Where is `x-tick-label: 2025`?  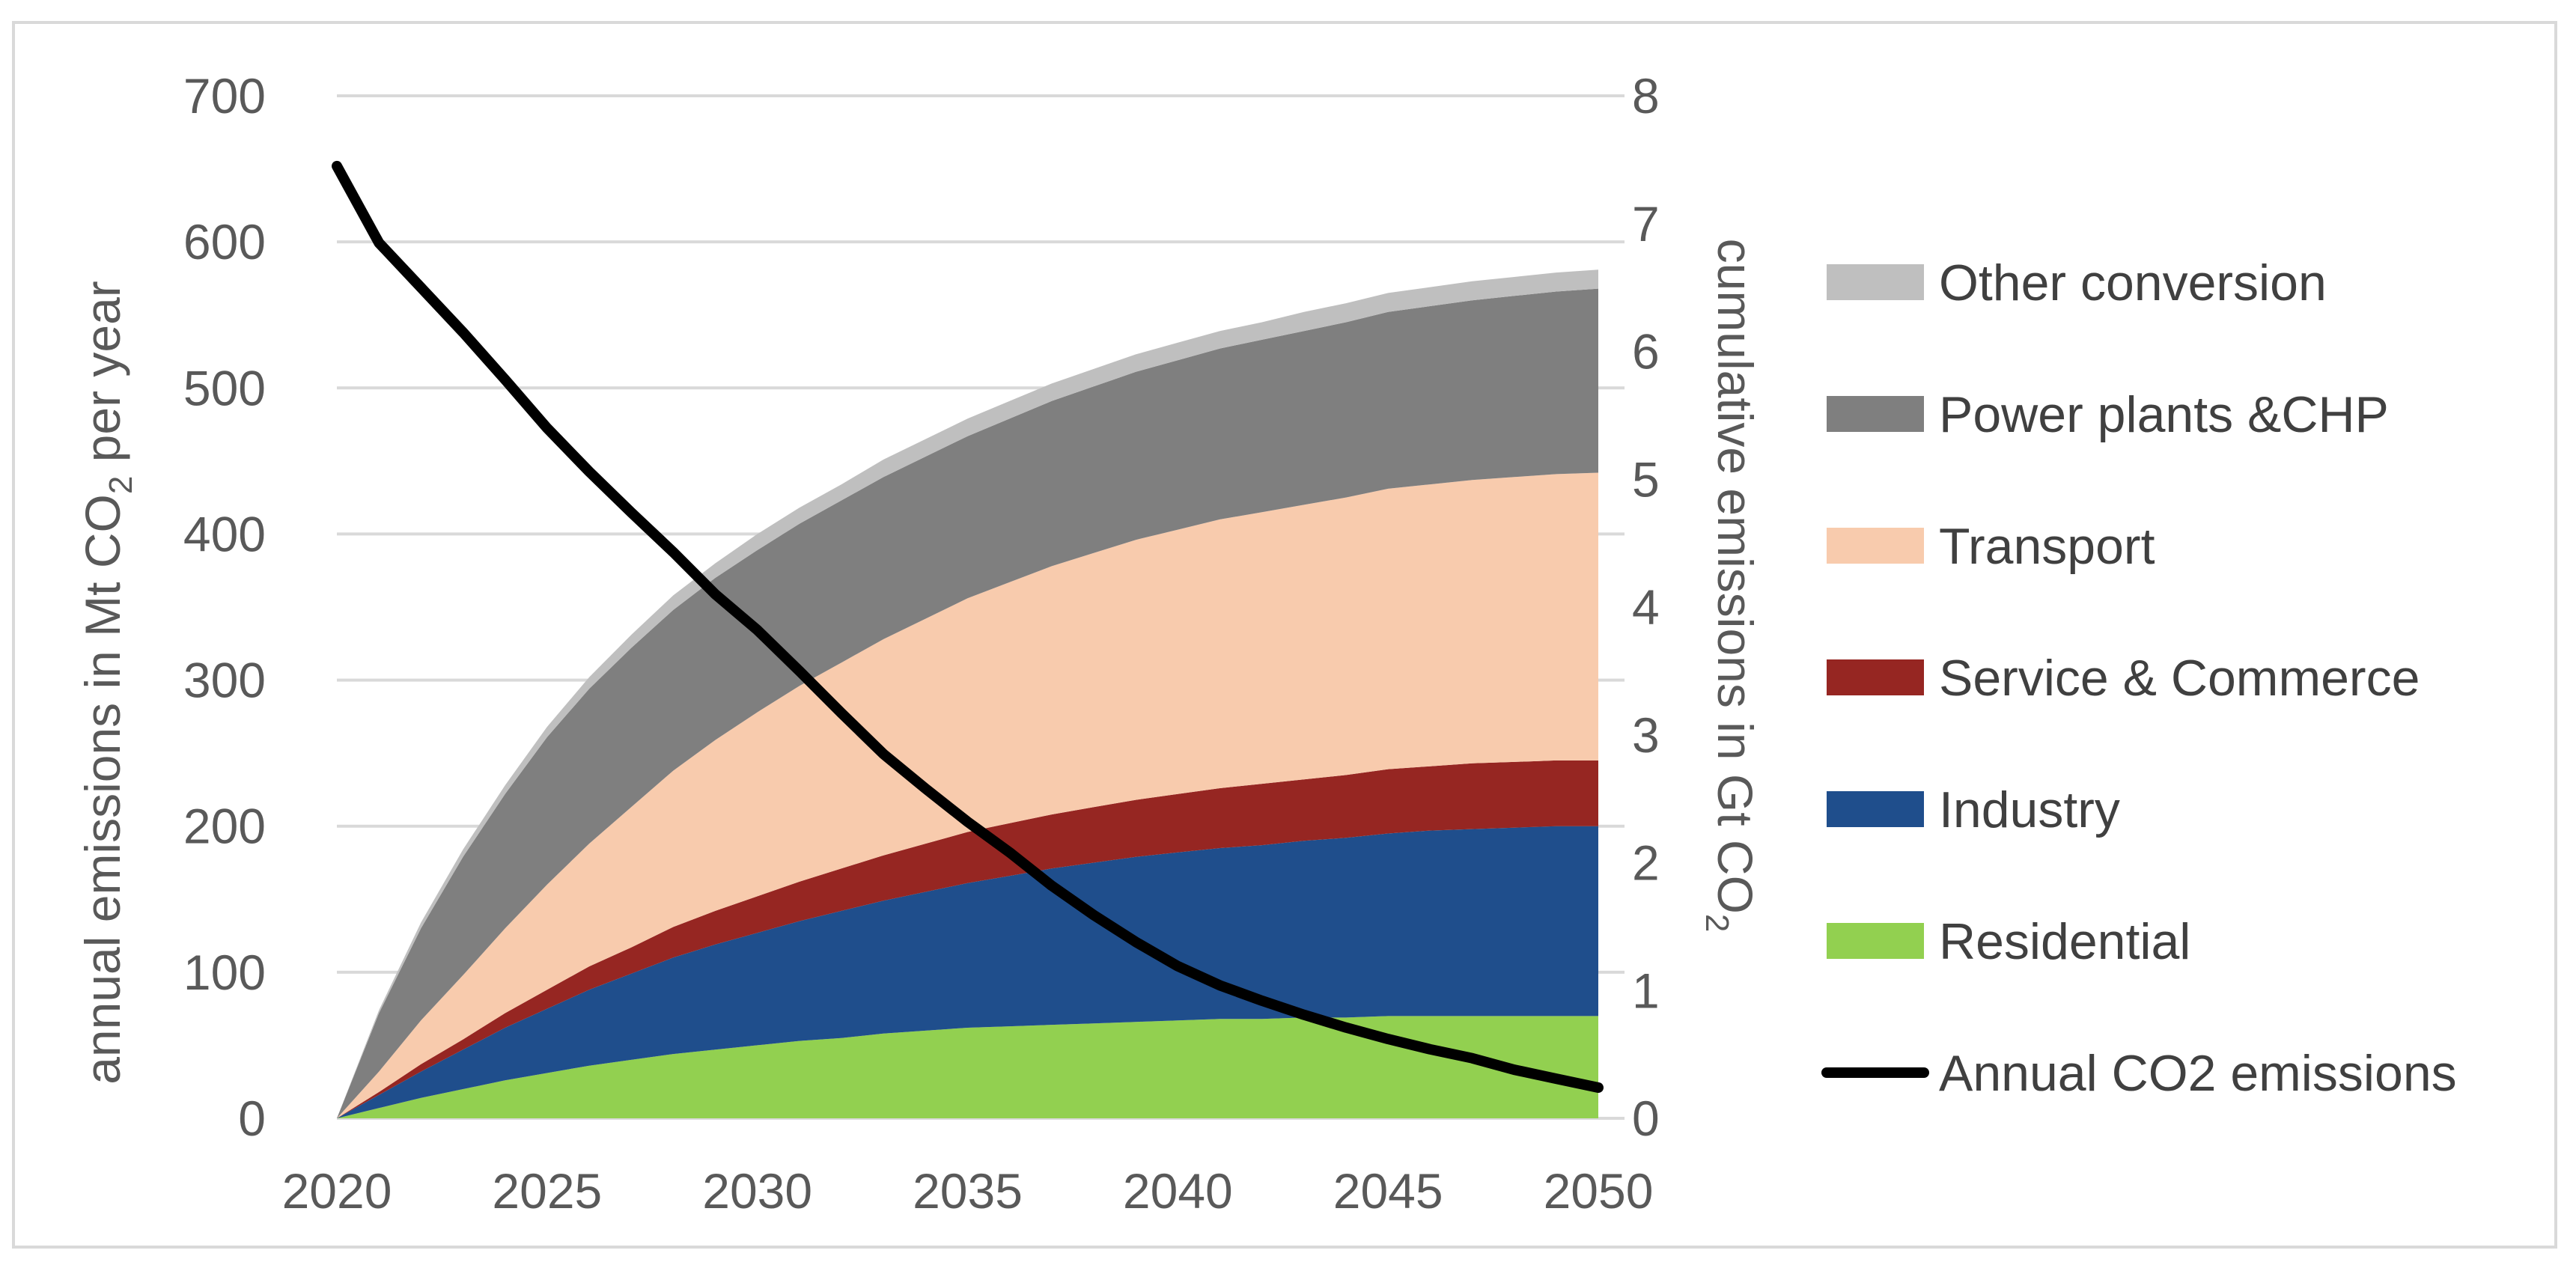
x-tick-label: 2025 is located at coordinates (547, 1191).